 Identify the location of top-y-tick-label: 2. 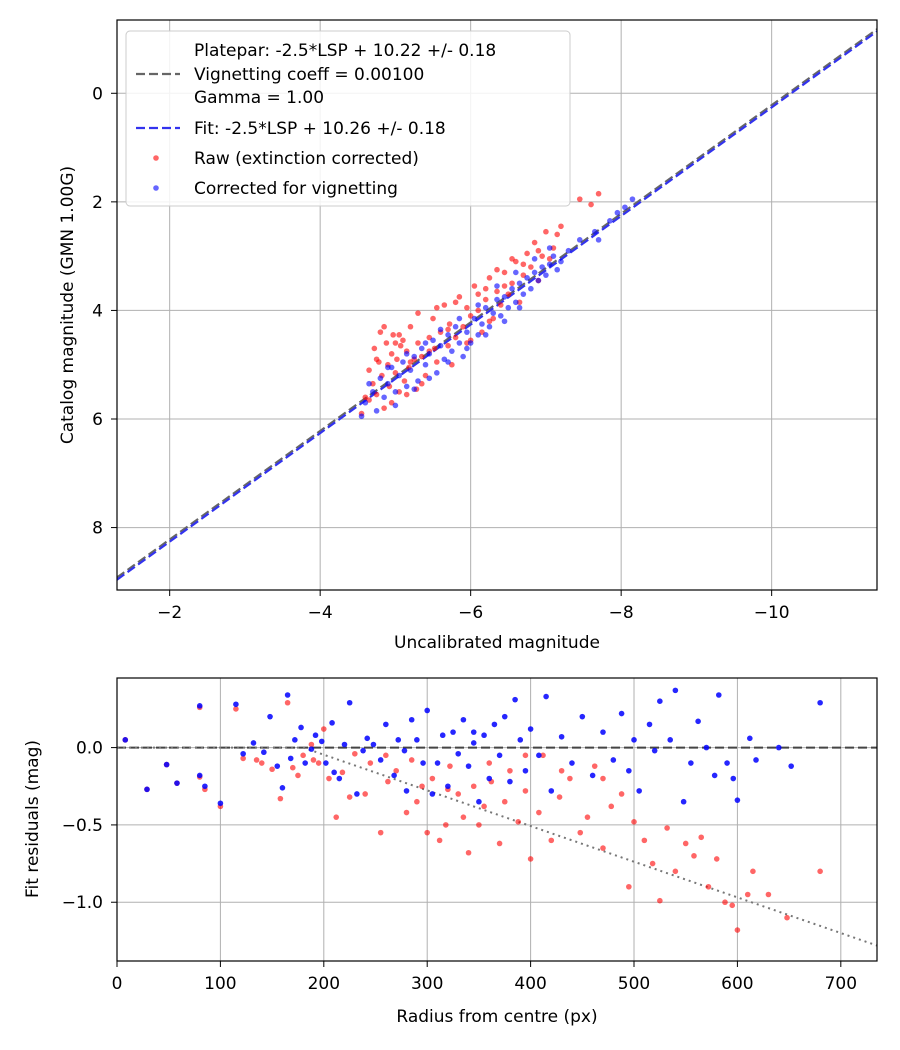
(97, 203).